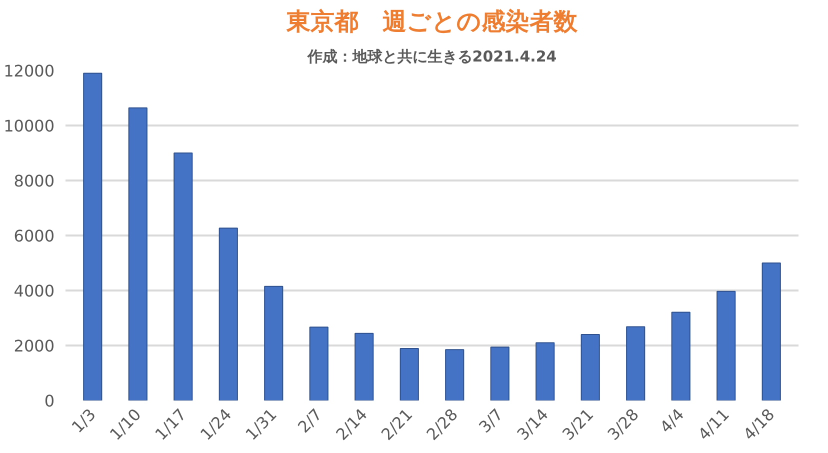 The height and width of the screenshot is (453, 828). Describe the element at coordinates (491, 420) in the screenshot. I see `x-tick-label: 3/7` at that location.